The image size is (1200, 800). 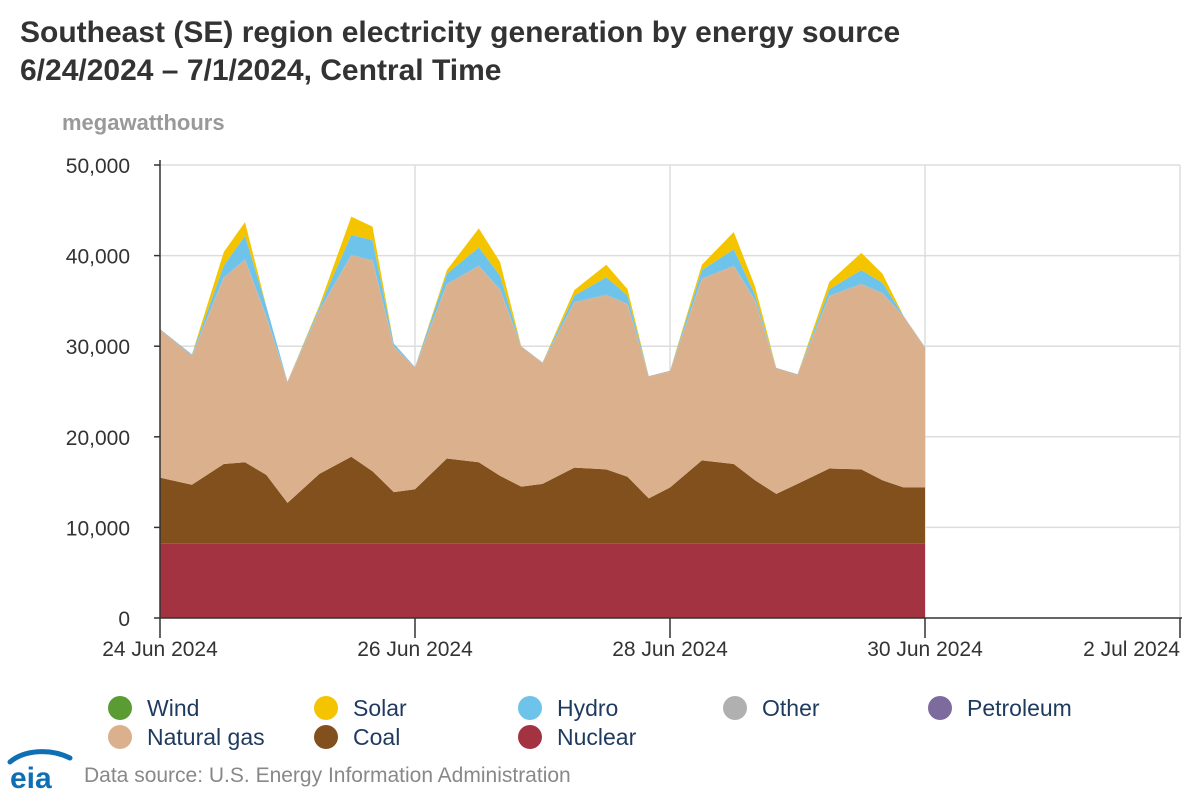 What do you see at coordinates (925, 649) in the screenshot?
I see `x-tick-label: 30 Jun 2024` at bounding box center [925, 649].